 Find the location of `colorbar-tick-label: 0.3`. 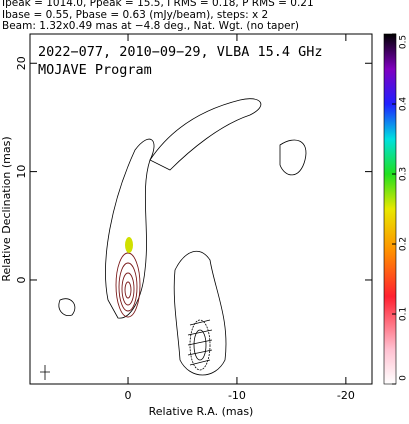

colorbar-tick-label: 0.3 is located at coordinates (404, 174).